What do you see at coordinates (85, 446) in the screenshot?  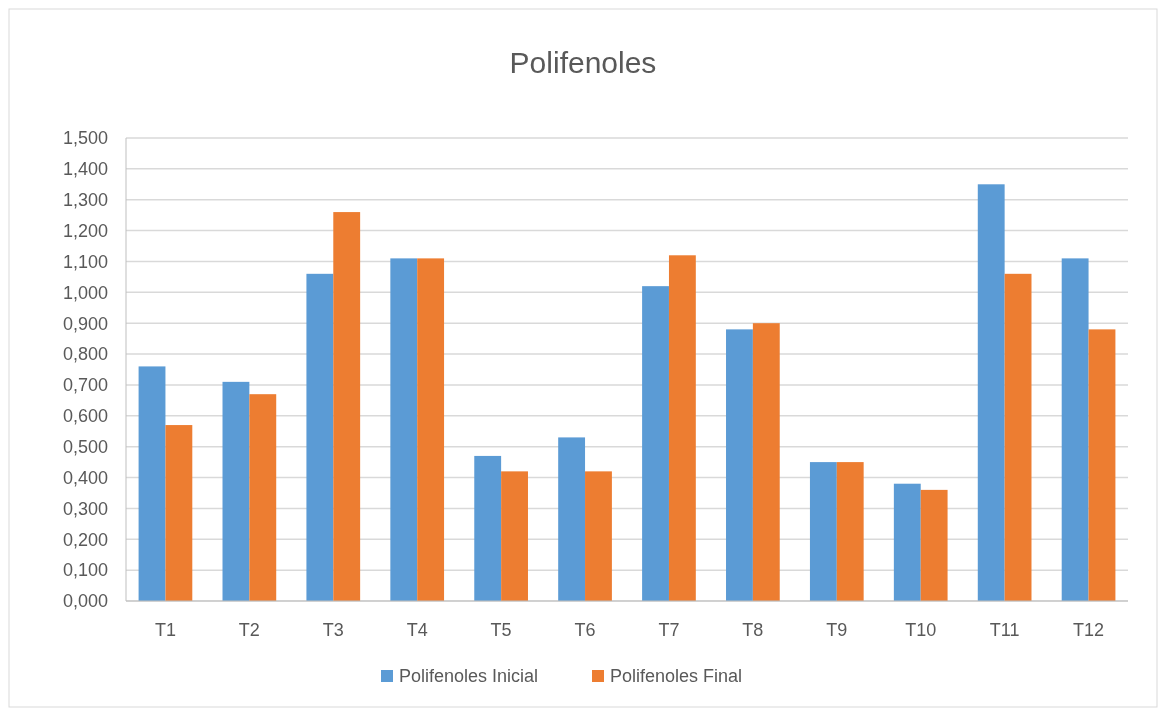 I see `y-tick-label: 0,500` at bounding box center [85, 446].